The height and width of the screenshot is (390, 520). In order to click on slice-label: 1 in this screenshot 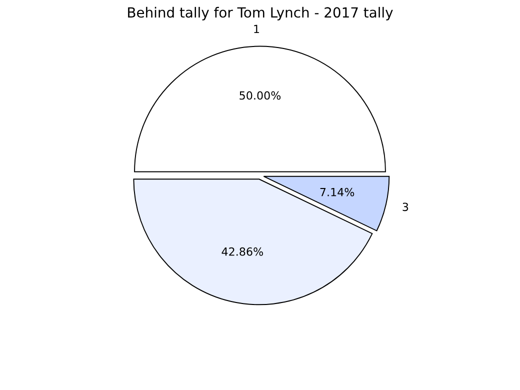, I will do `click(256, 29)`.